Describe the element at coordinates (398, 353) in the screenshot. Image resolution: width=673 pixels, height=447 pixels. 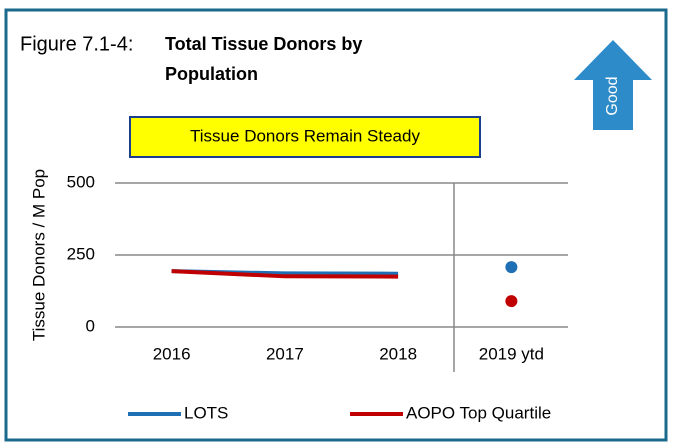
I see `x-tick-label: 2018` at that location.